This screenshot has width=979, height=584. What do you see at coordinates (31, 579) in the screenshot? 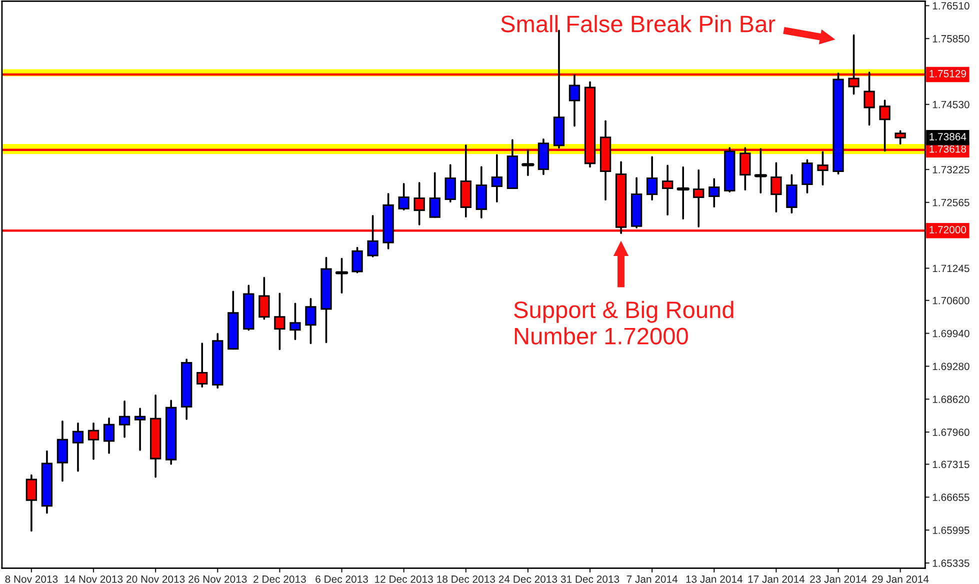
I see `x-tick-label: 8 Nov 2013` at bounding box center [31, 579].